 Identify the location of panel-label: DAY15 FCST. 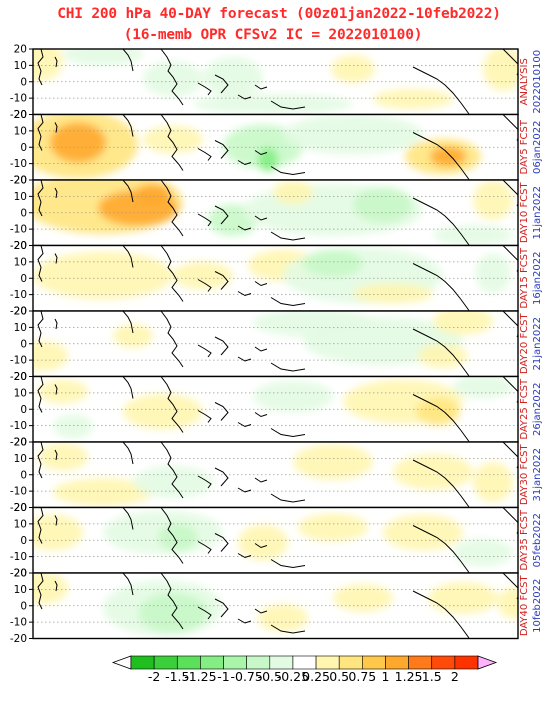
(524, 278).